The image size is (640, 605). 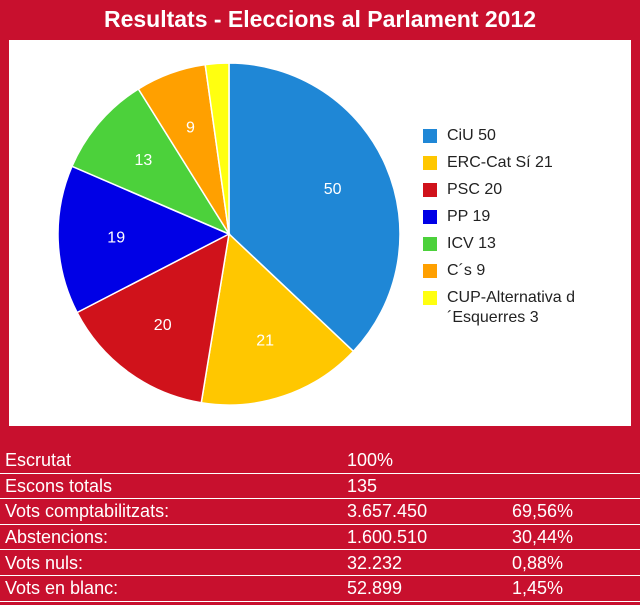 I want to click on legend-item: CiU 50, so click(x=525, y=136).